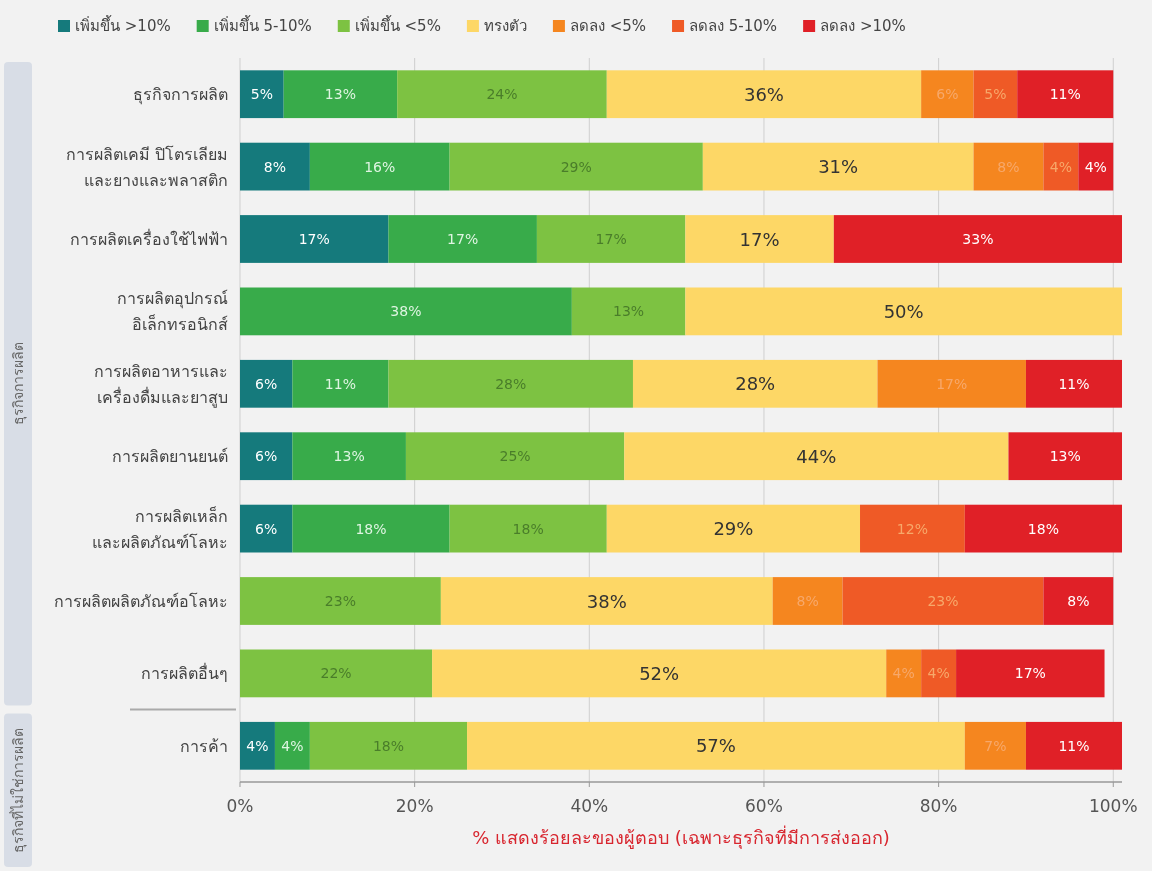 This screenshot has height=871, width=1152. Describe the element at coordinates (123, 25) in the screenshot. I see `legend-label: เพิ่มขึ้น >10%` at that location.